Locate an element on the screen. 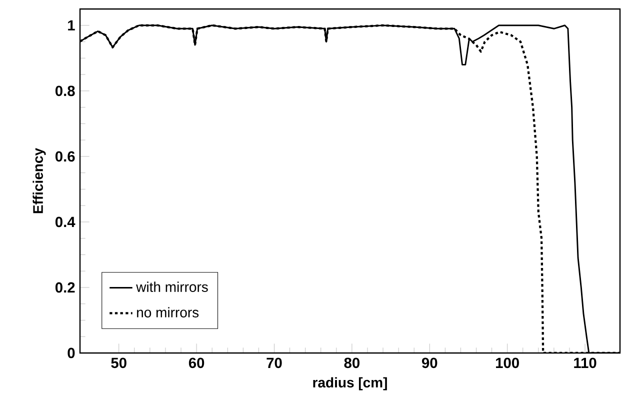  x-tick-label: 100 is located at coordinates (507, 363).